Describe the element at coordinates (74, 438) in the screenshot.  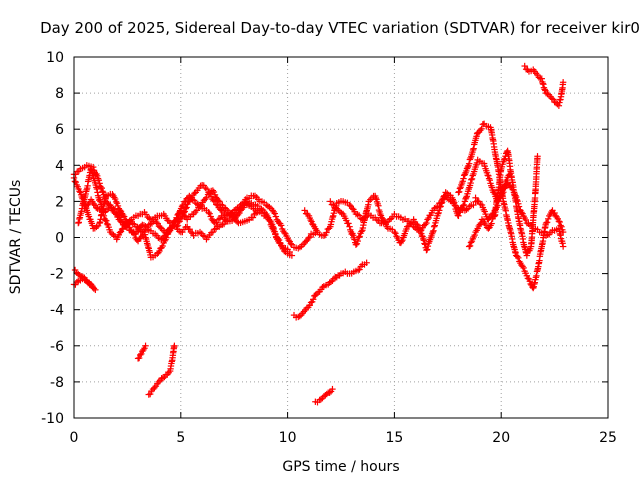
I see `x-tick-label: 0` at that location.